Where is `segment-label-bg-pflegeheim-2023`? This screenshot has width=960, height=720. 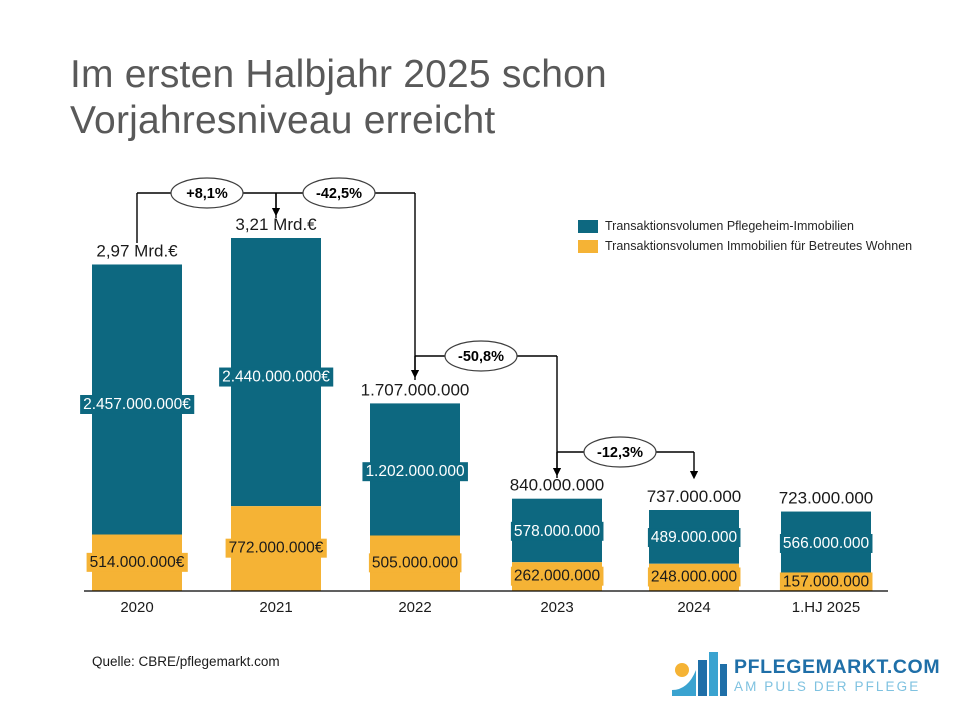 segment-label-bg-pflegeheim-2023 is located at coordinates (557, 531).